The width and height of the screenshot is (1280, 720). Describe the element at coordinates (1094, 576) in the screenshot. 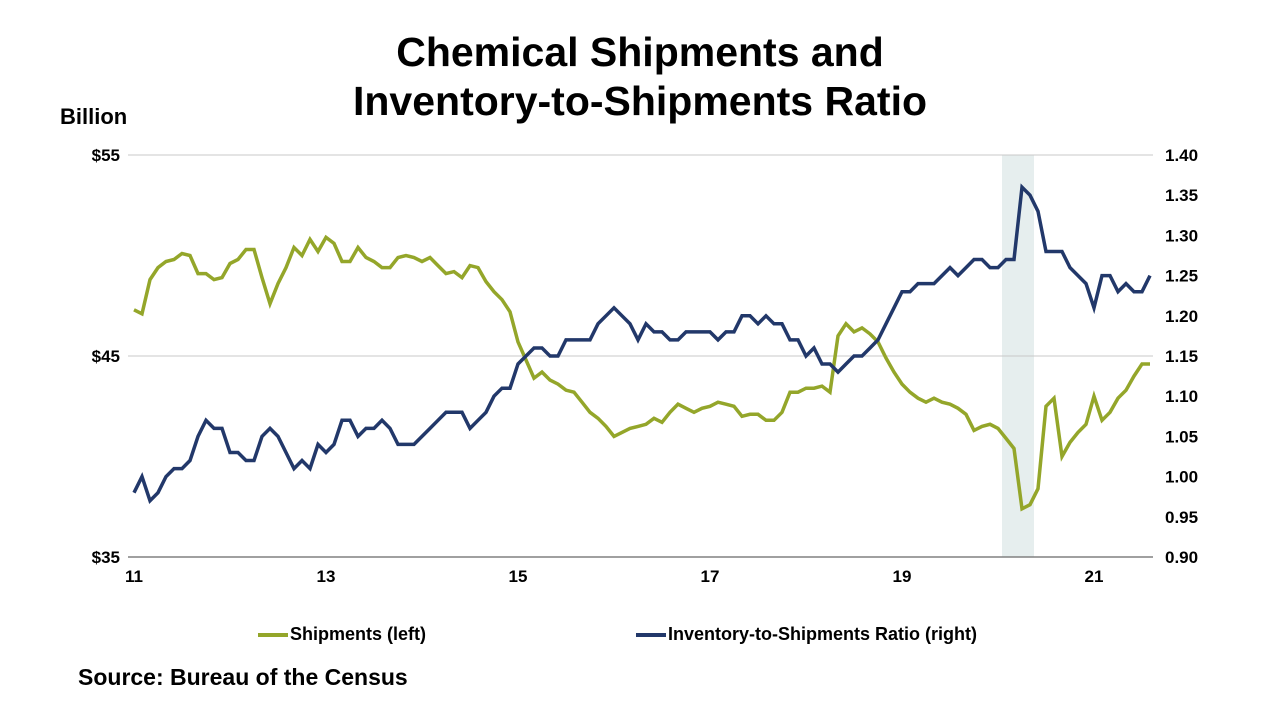

I see `x-tick-label: 21` at that location.